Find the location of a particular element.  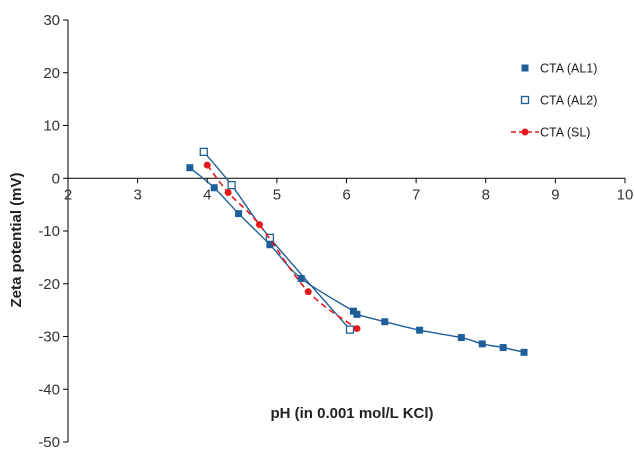

series-cta-al2 is located at coordinates (277, 240).